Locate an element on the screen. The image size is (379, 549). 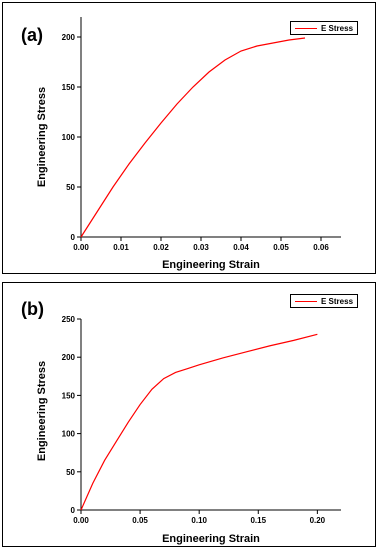
legend-label-a: E Stress is located at coordinates (337, 28).